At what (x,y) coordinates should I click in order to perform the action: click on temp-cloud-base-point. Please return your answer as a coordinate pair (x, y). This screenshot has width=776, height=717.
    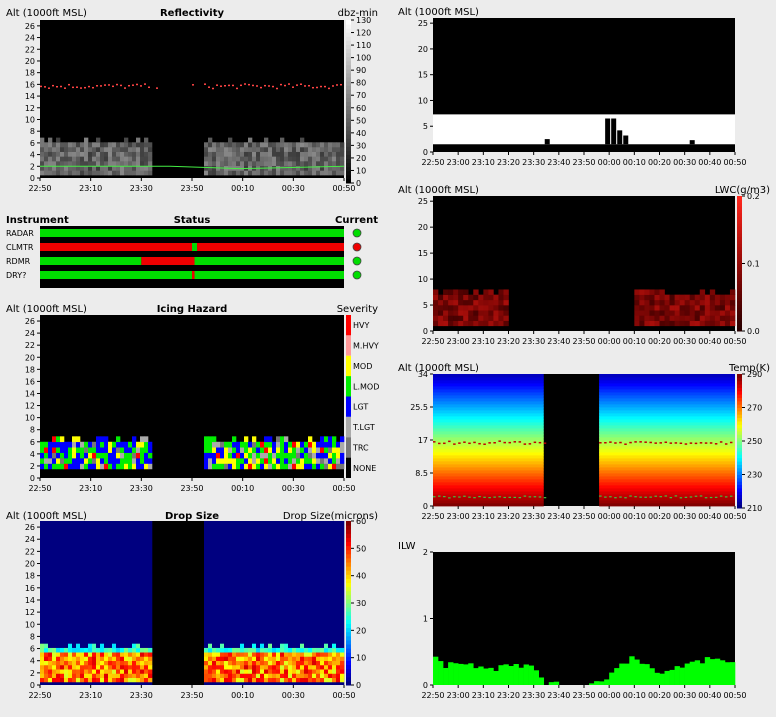
    Looking at the image, I should click on (721, 496).